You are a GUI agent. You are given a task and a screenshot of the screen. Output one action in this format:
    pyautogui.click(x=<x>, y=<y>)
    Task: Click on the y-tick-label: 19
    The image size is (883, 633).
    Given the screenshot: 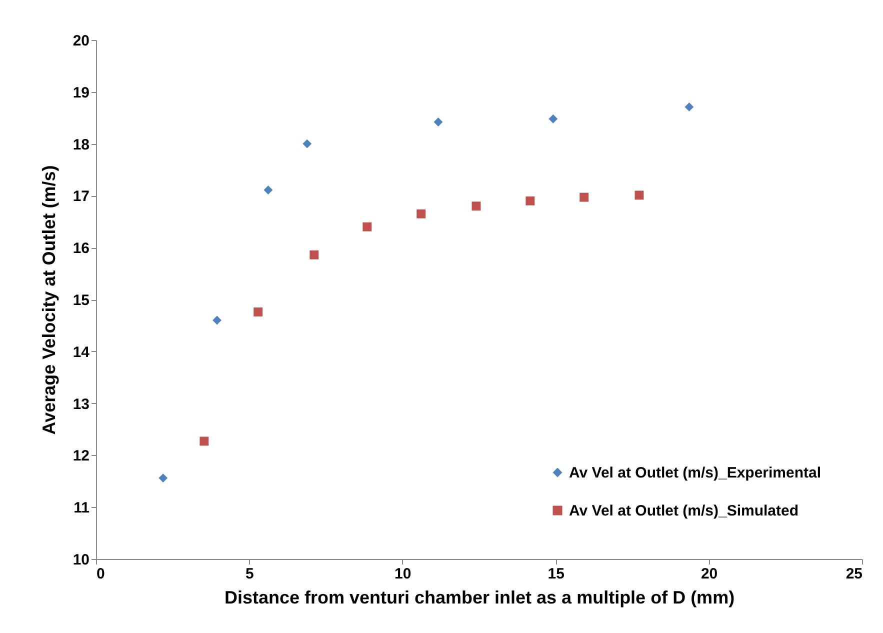 What is the action you would take?
    pyautogui.click(x=81, y=93)
    